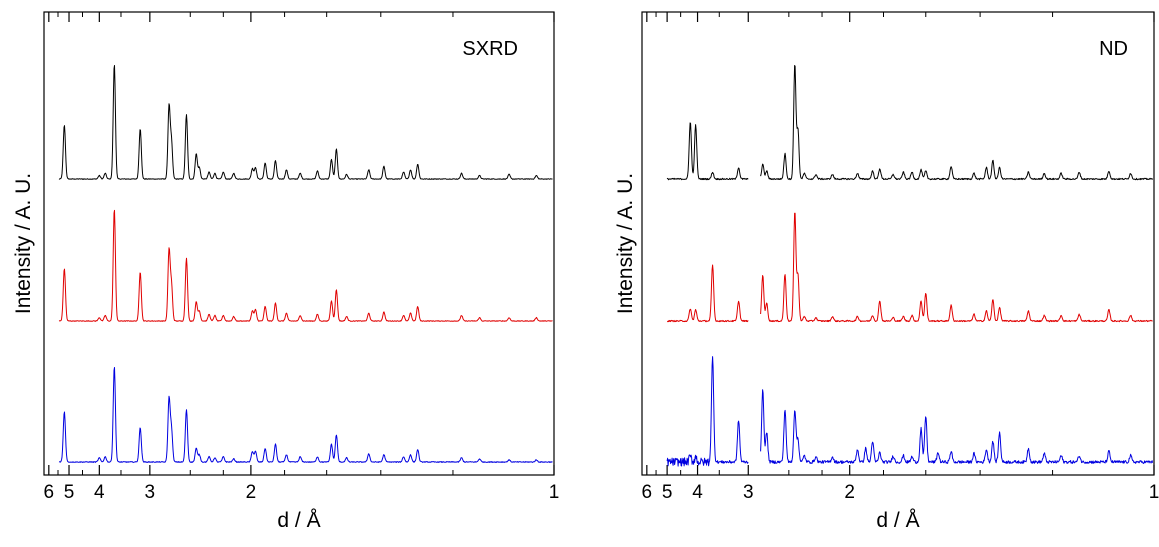 This screenshot has height=547, width=1159. I want to click on panel-label: ND, so click(1113, 49).